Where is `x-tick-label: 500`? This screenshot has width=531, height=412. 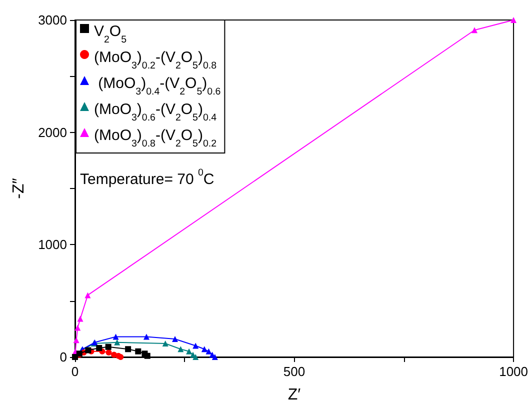 x-tick-label: 500 is located at coordinates (294, 371).